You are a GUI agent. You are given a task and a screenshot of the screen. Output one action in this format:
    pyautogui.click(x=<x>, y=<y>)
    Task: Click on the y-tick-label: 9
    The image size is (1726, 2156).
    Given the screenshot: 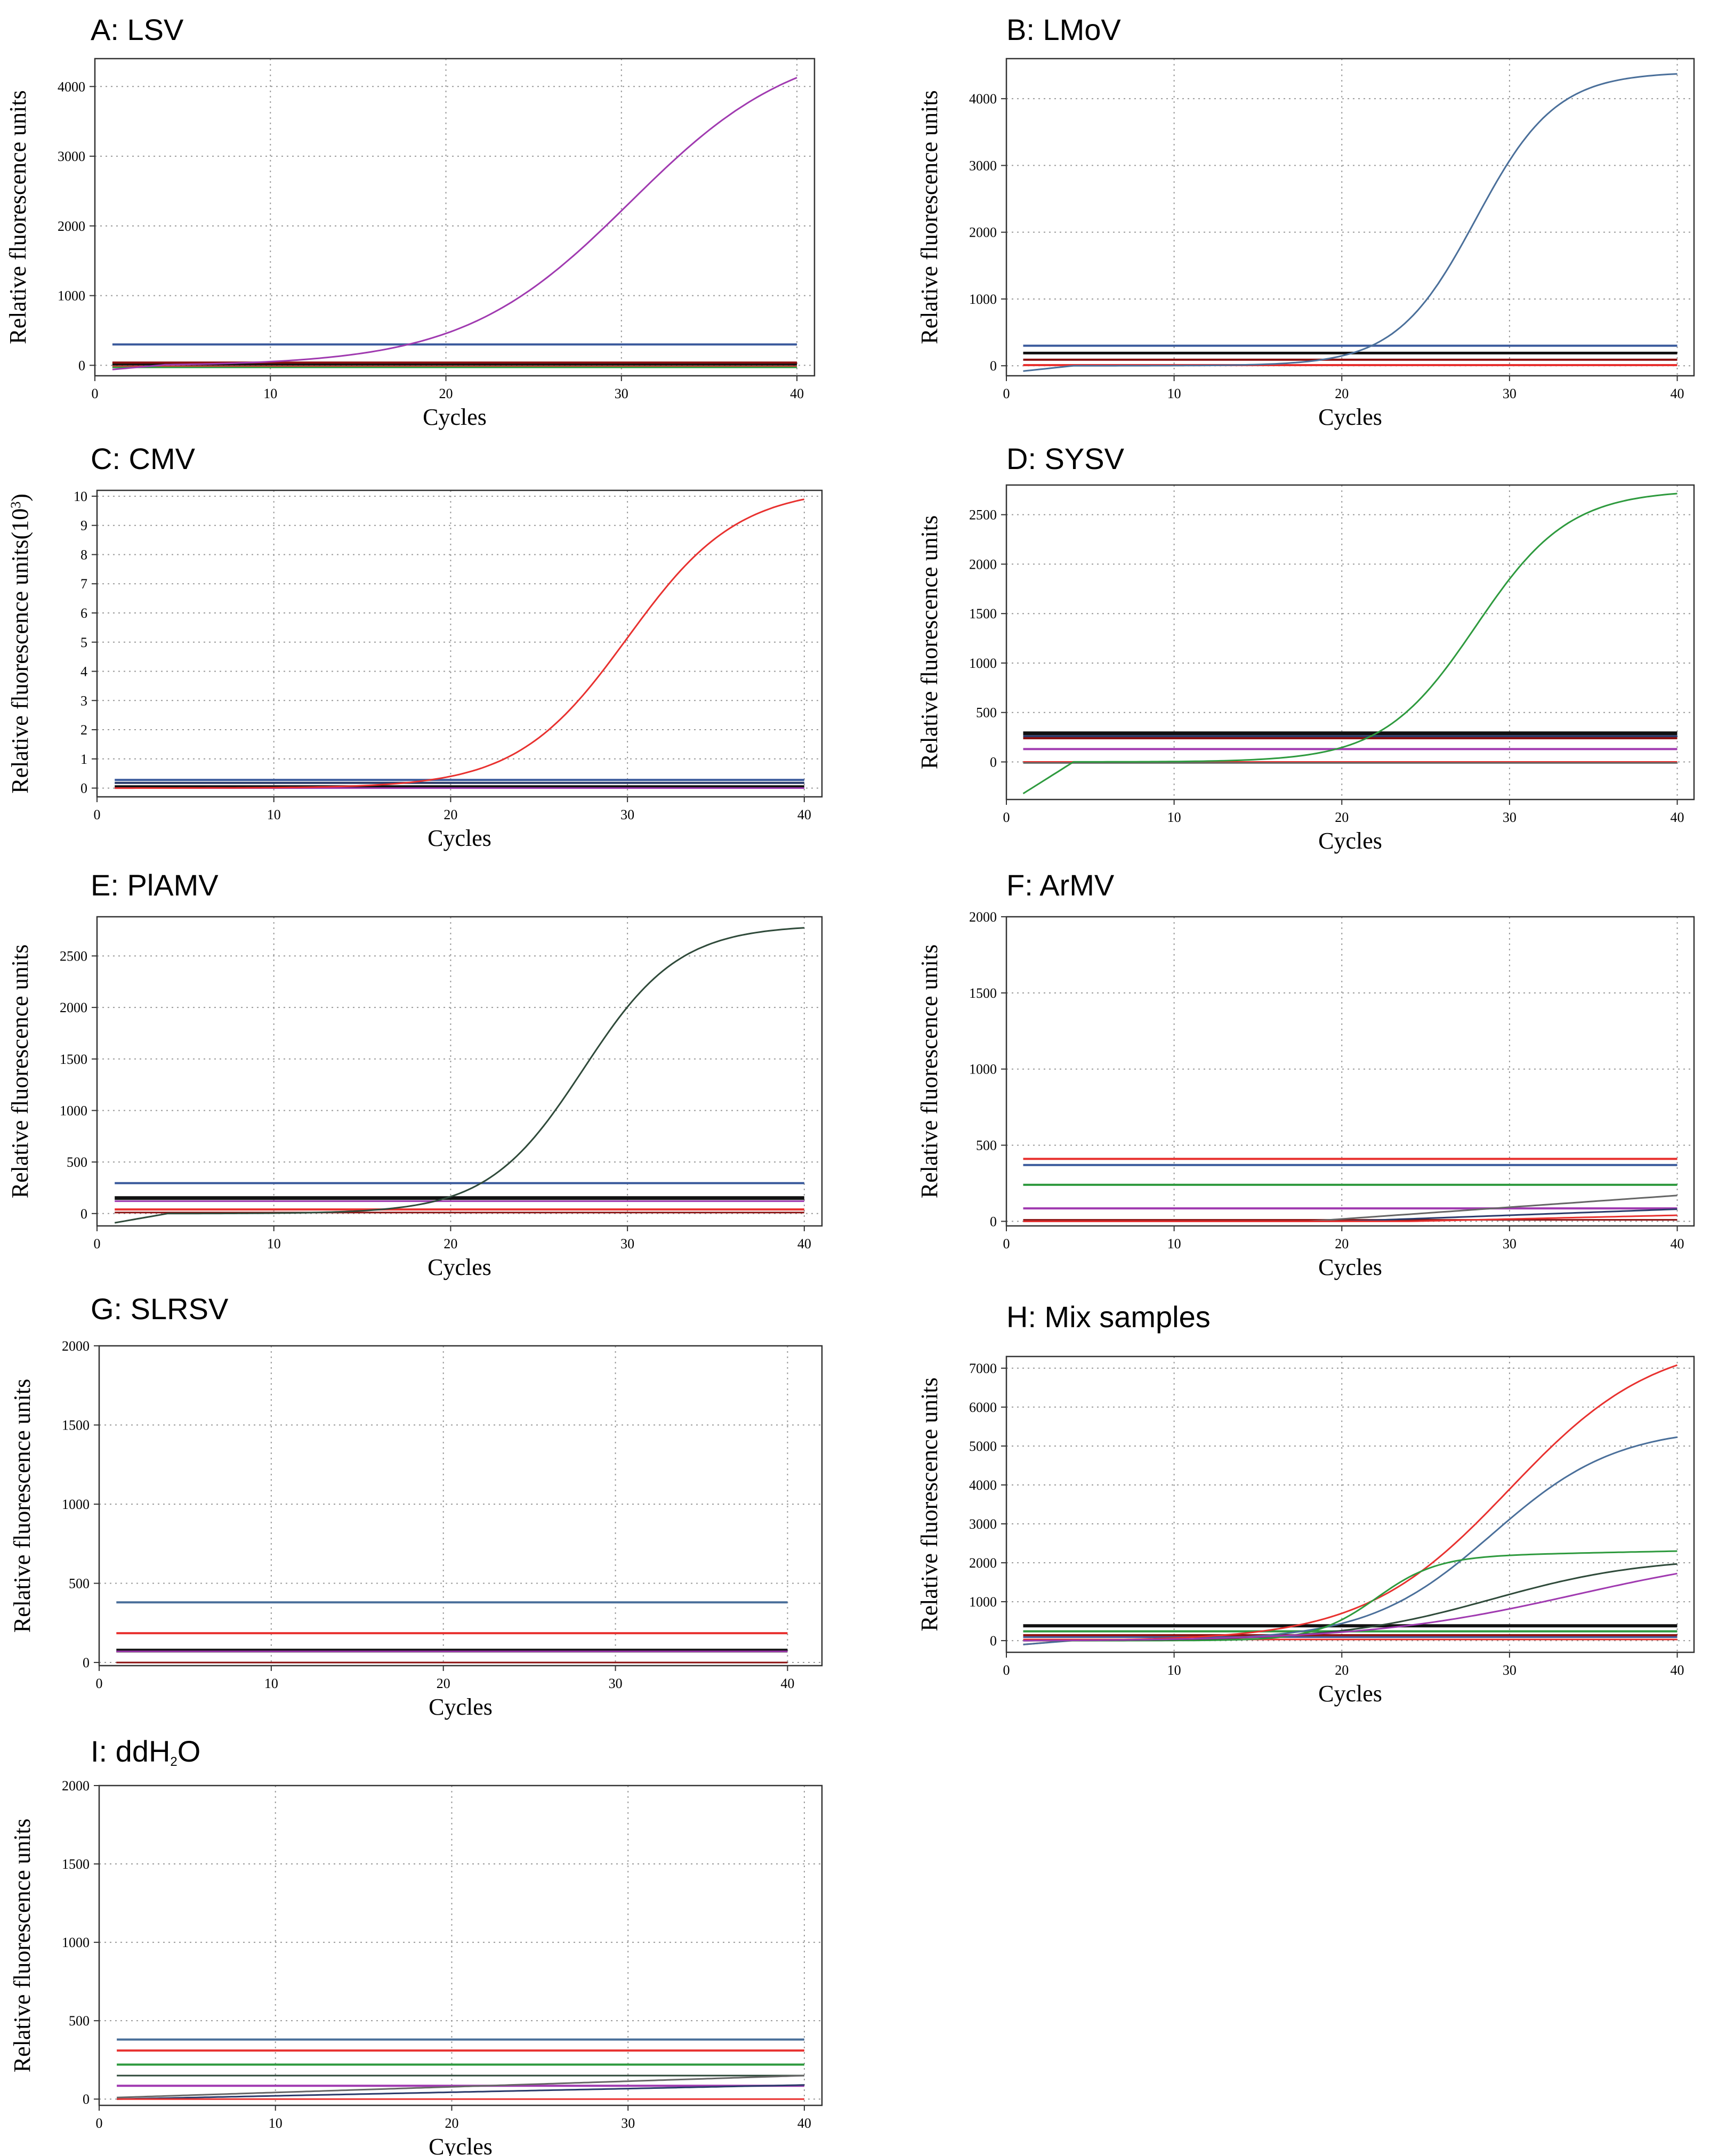 What is the action you would take?
    pyautogui.click(x=83, y=526)
    